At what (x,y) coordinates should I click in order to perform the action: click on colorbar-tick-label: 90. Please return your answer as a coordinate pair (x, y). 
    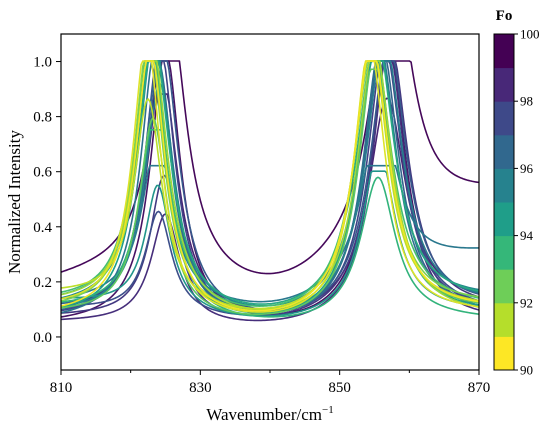
    Looking at the image, I should click on (526, 370).